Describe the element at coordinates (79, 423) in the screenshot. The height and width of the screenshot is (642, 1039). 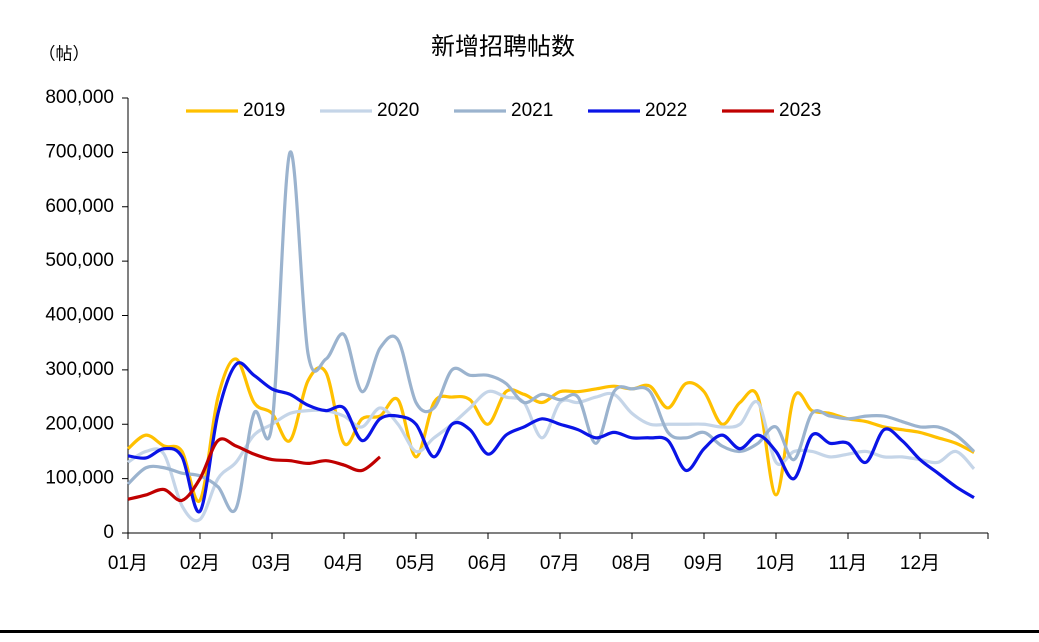
I see `y-tick-label: 200,000` at that location.